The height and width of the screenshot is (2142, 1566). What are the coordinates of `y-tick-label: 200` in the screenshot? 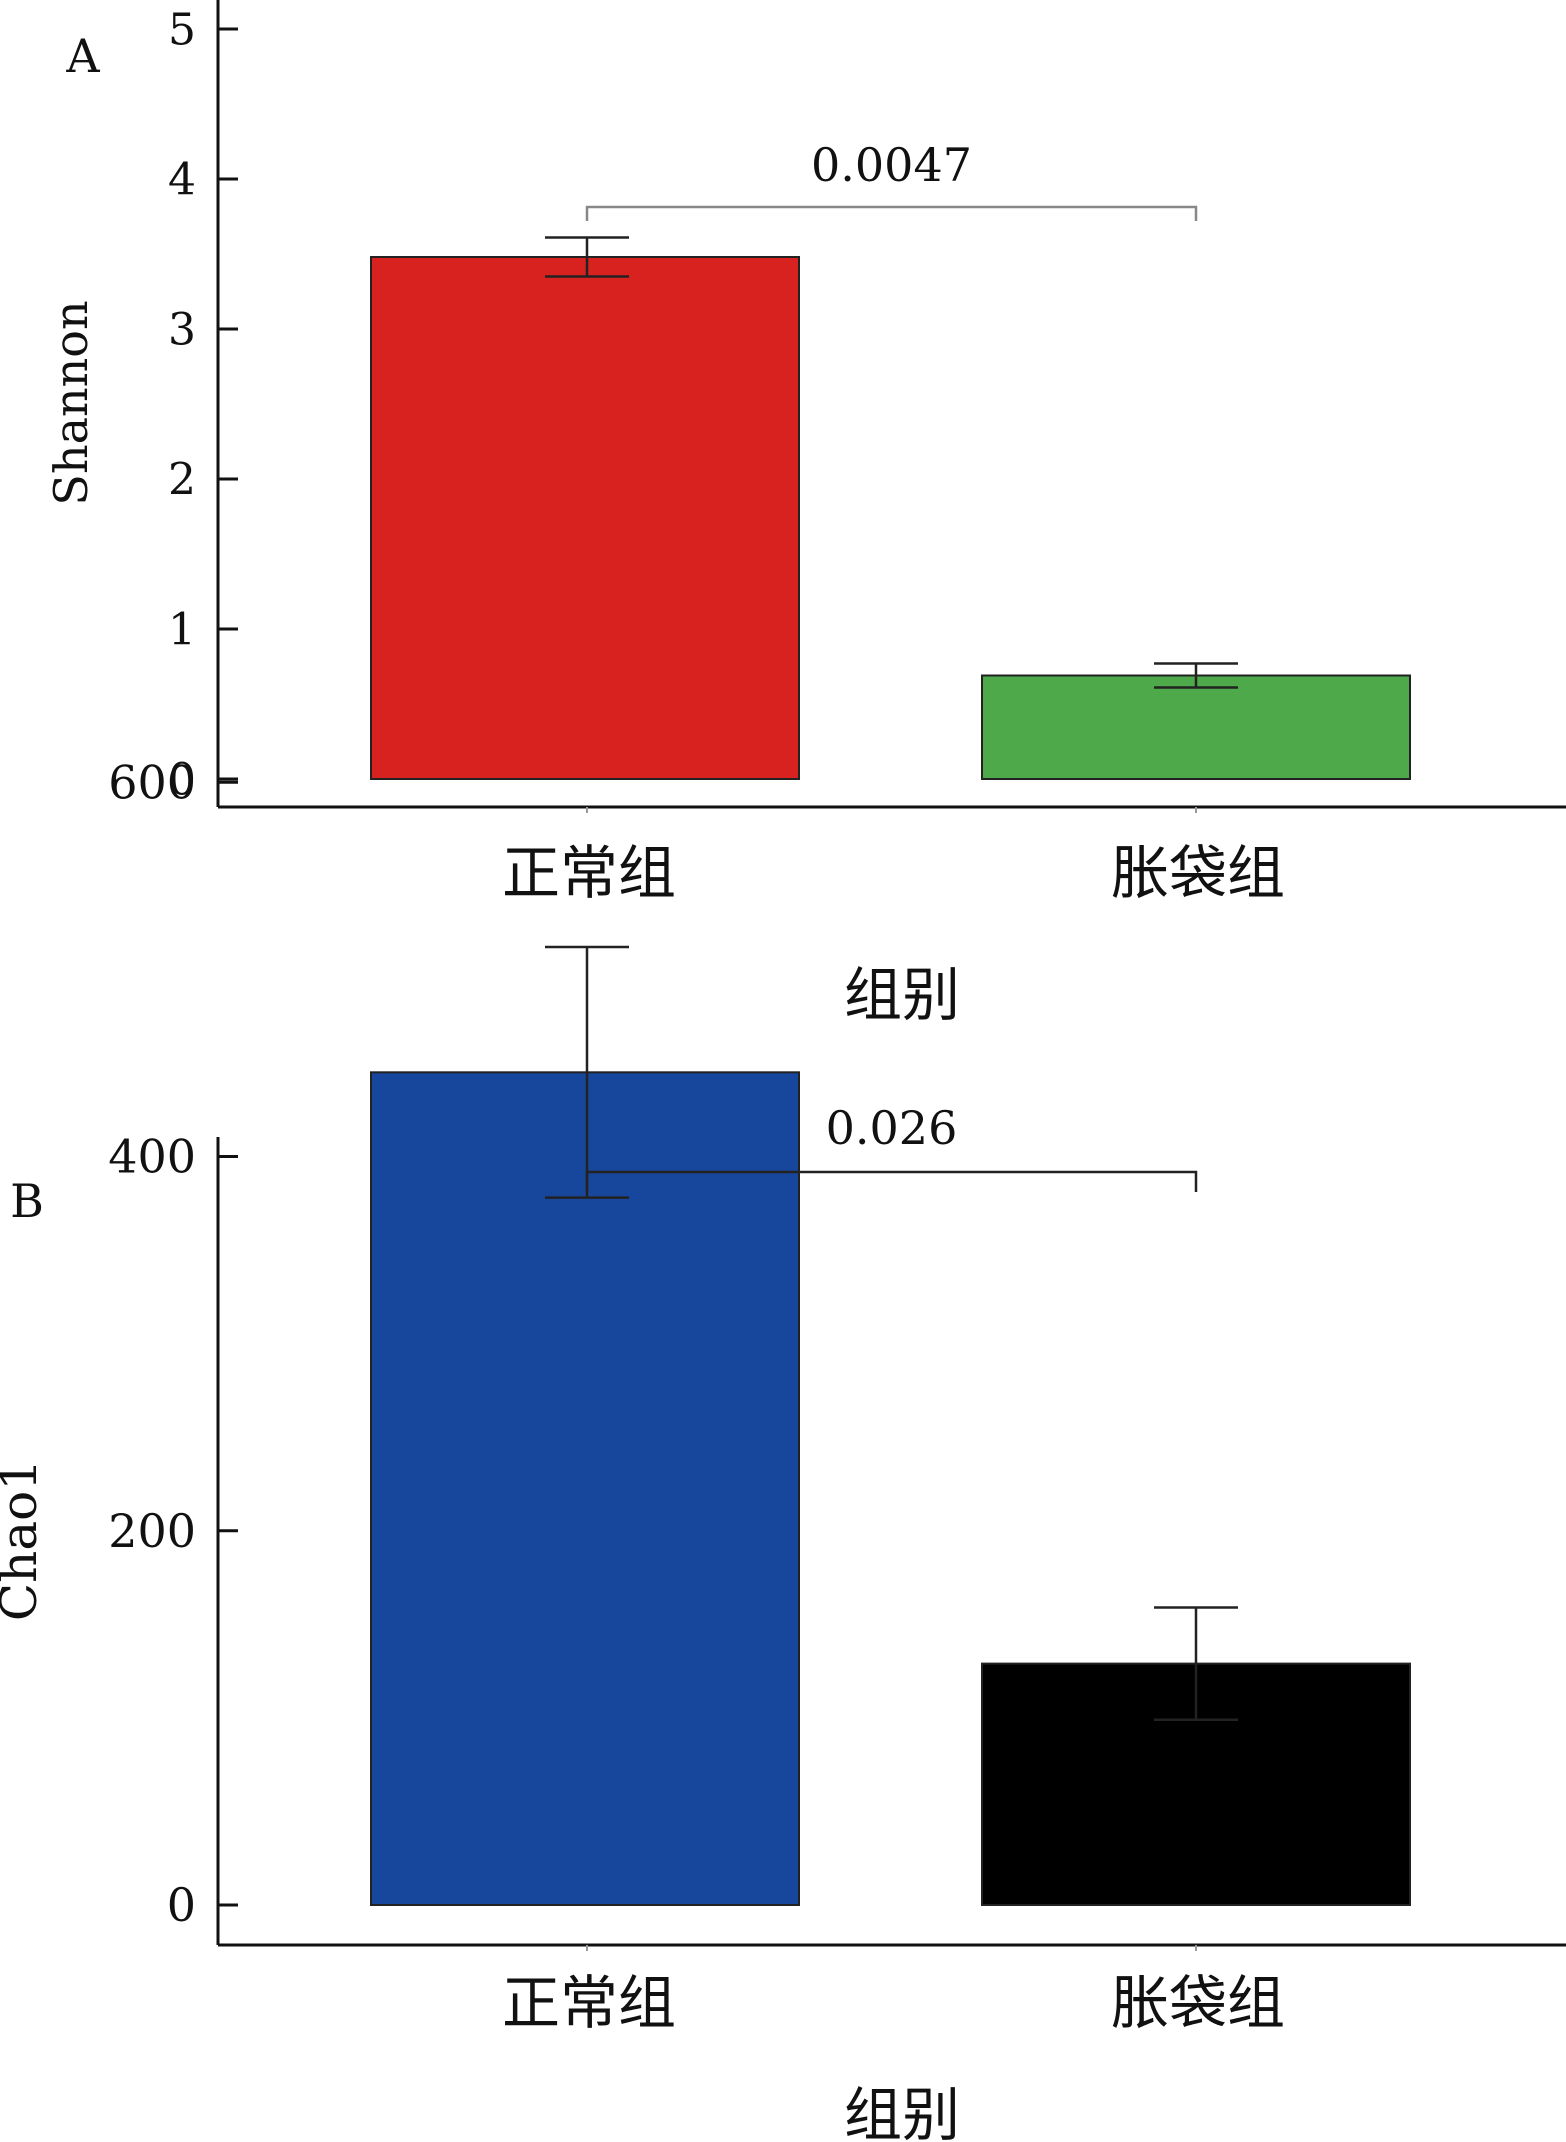 It's located at (152, 1531).